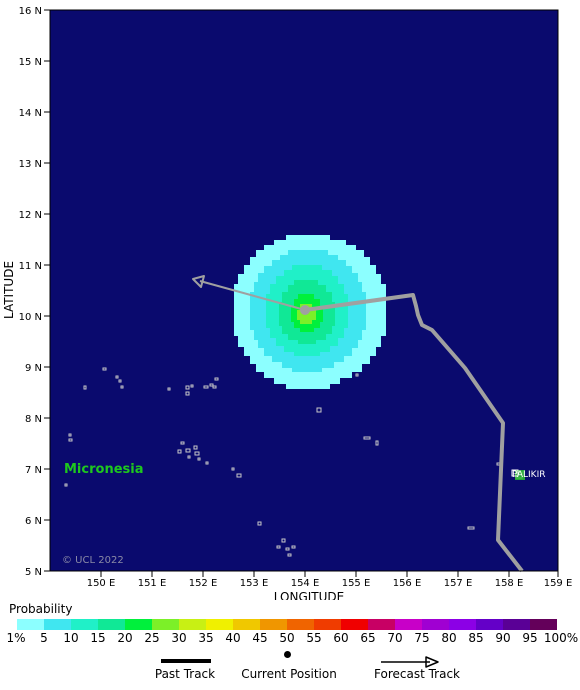 The image size is (580, 690). What do you see at coordinates (206, 638) in the screenshot?
I see `scale-label: 35` at bounding box center [206, 638].